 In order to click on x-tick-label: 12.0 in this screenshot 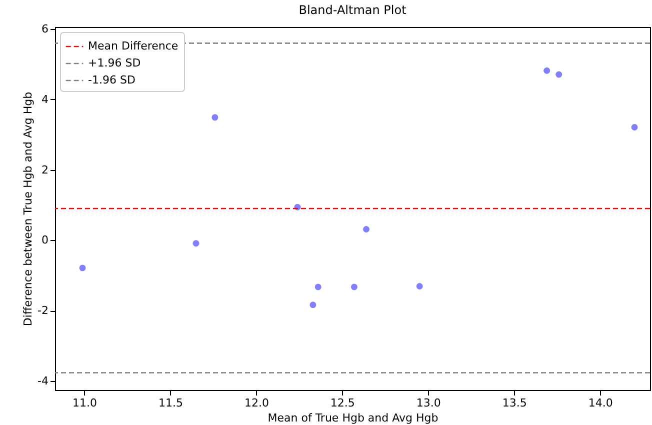, I will do `click(256, 403)`.